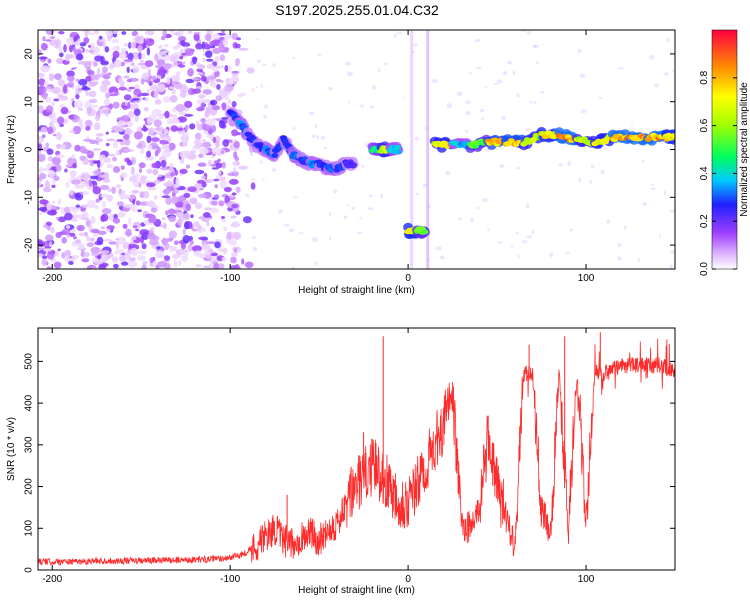 This screenshot has width=750, height=600. I want to click on snr-x-label: Height of straight line (km), so click(356, 590).